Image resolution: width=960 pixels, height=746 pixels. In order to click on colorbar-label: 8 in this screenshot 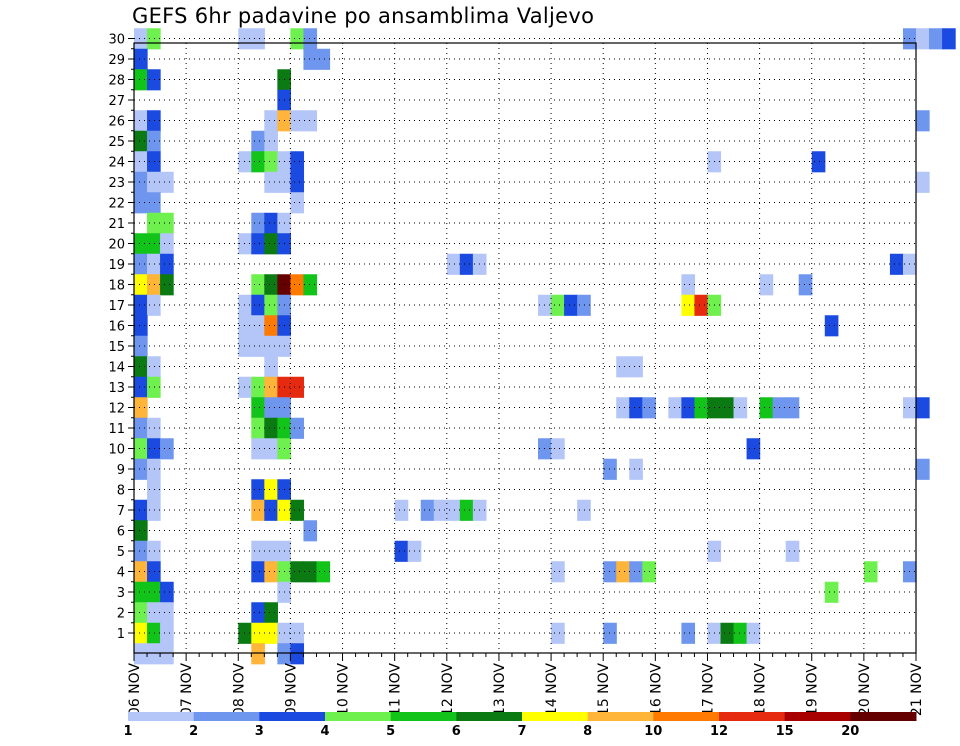, I will do `click(587, 731)`.